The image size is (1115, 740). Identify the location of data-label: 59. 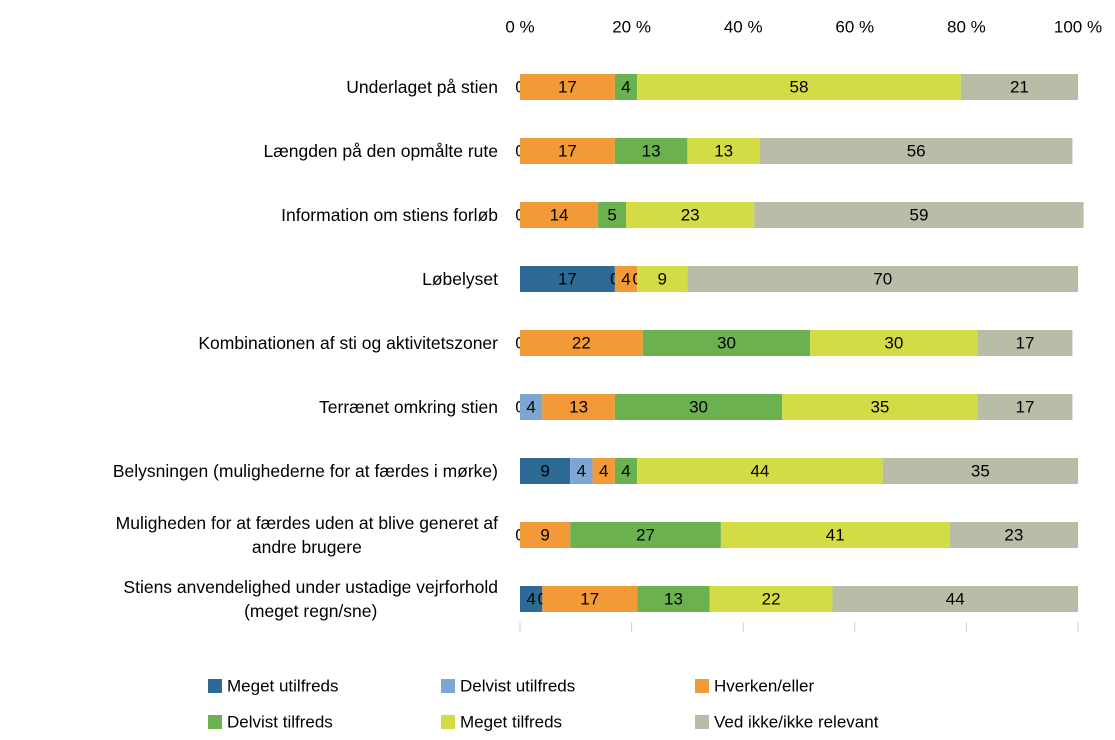
(919, 214).